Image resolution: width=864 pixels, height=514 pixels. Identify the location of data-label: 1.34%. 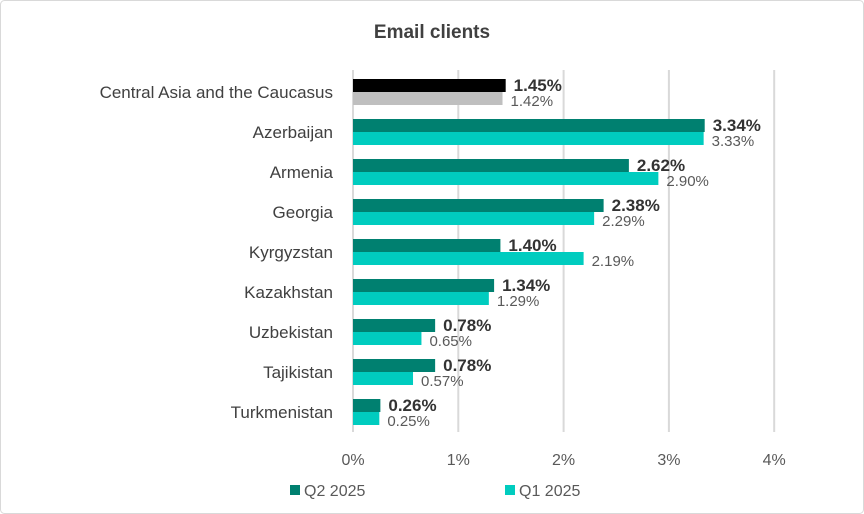
(526, 285).